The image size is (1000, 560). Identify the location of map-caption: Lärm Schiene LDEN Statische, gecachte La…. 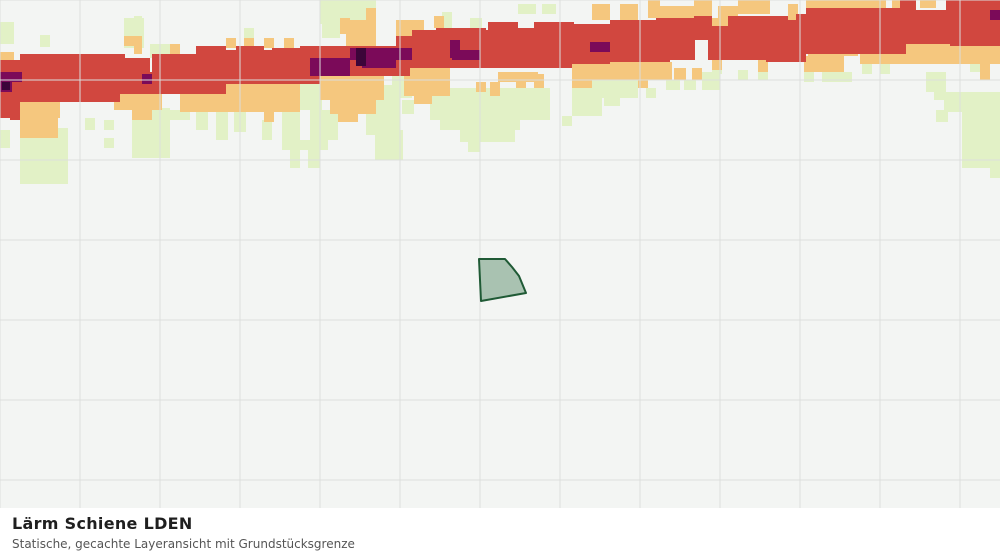
(500, 534).